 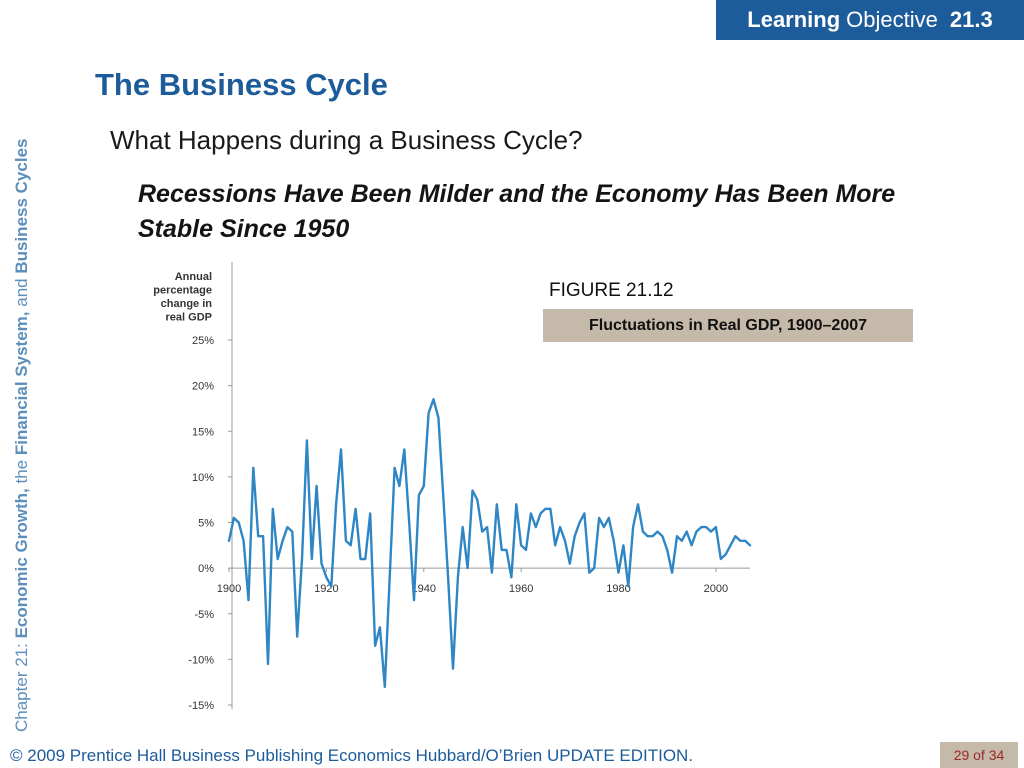 I want to click on x-tick-label: 1980, so click(x=618, y=589).